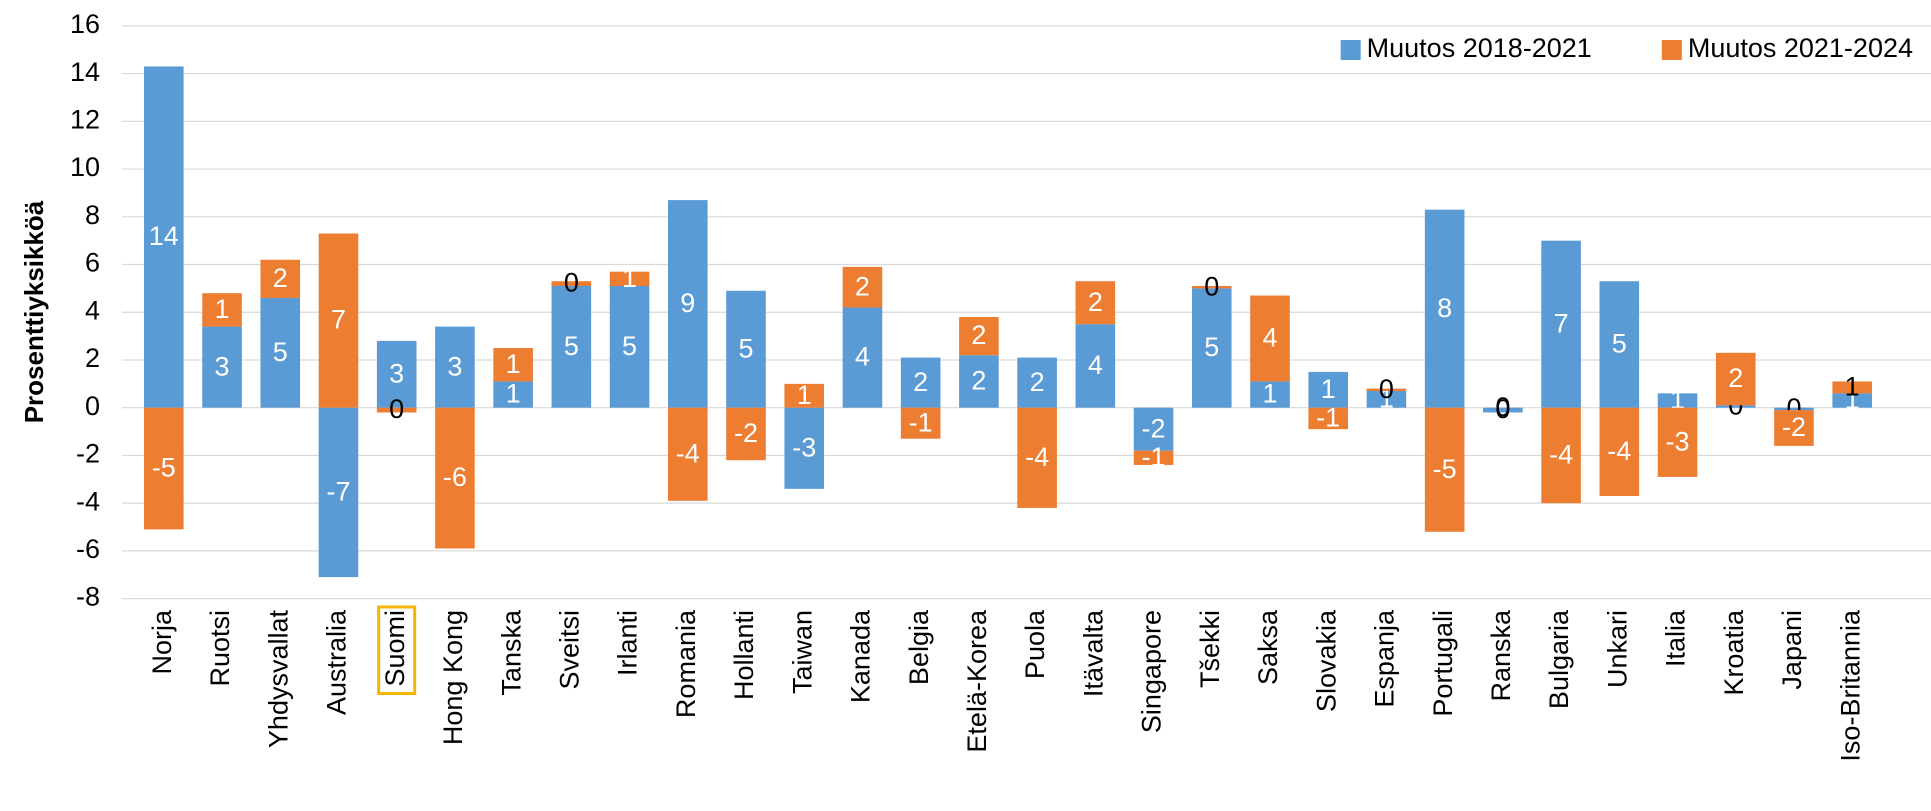 The width and height of the screenshot is (1931, 811). What do you see at coordinates (919, 647) in the screenshot?
I see `x-tick-label: Belgia` at bounding box center [919, 647].